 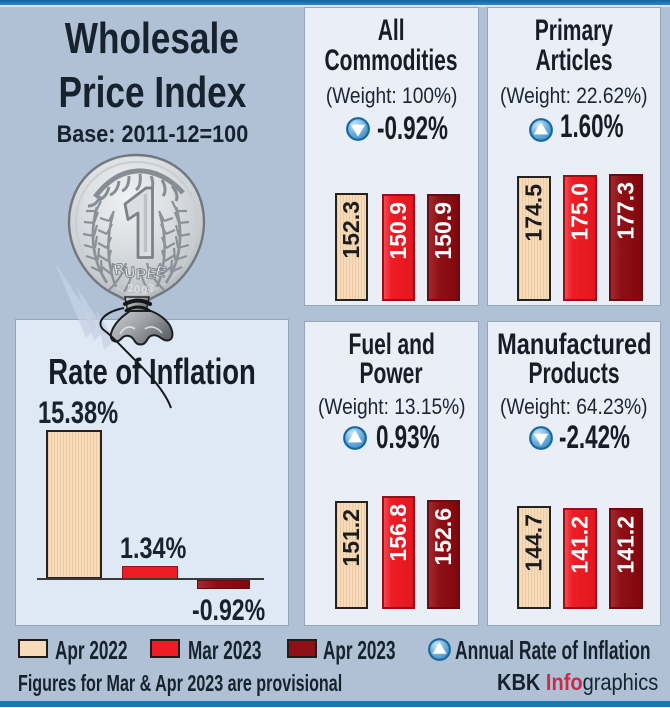 What do you see at coordinates (141, 274) in the screenshot?
I see `svg-text: P` at bounding box center [141, 274].